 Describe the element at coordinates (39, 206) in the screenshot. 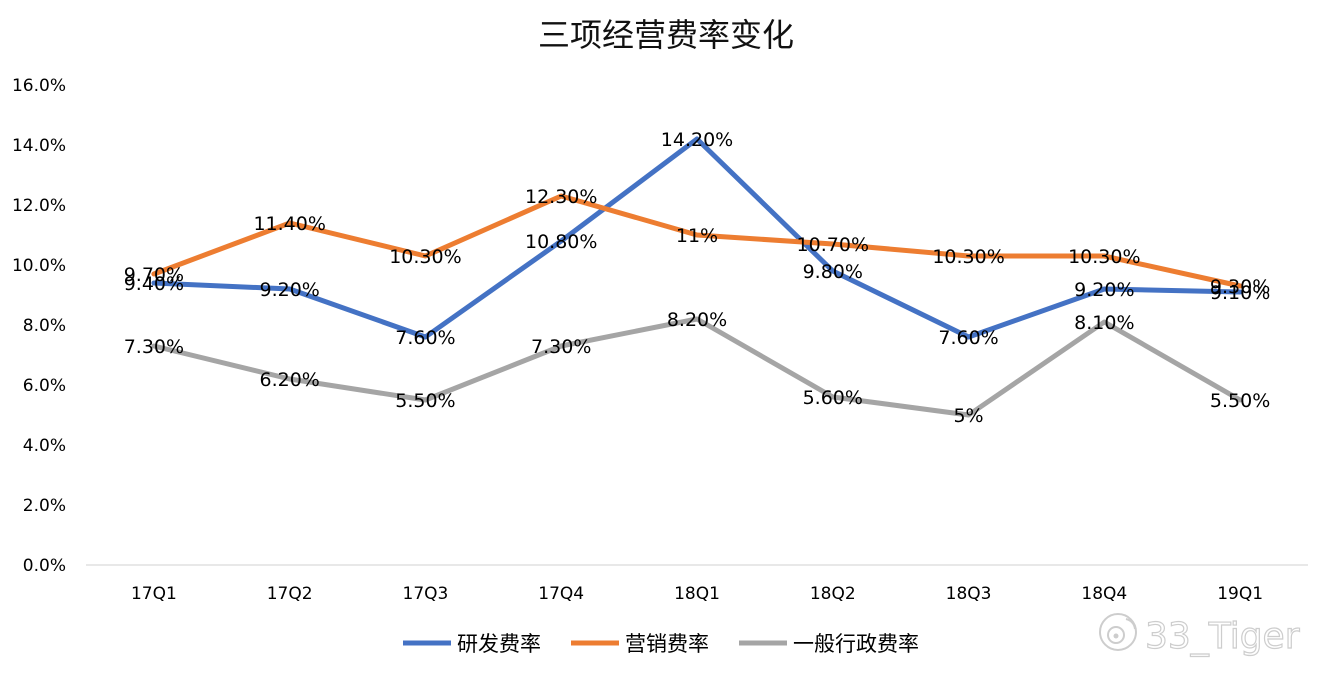

I see `y-tick-label: 12.0%` at that location.